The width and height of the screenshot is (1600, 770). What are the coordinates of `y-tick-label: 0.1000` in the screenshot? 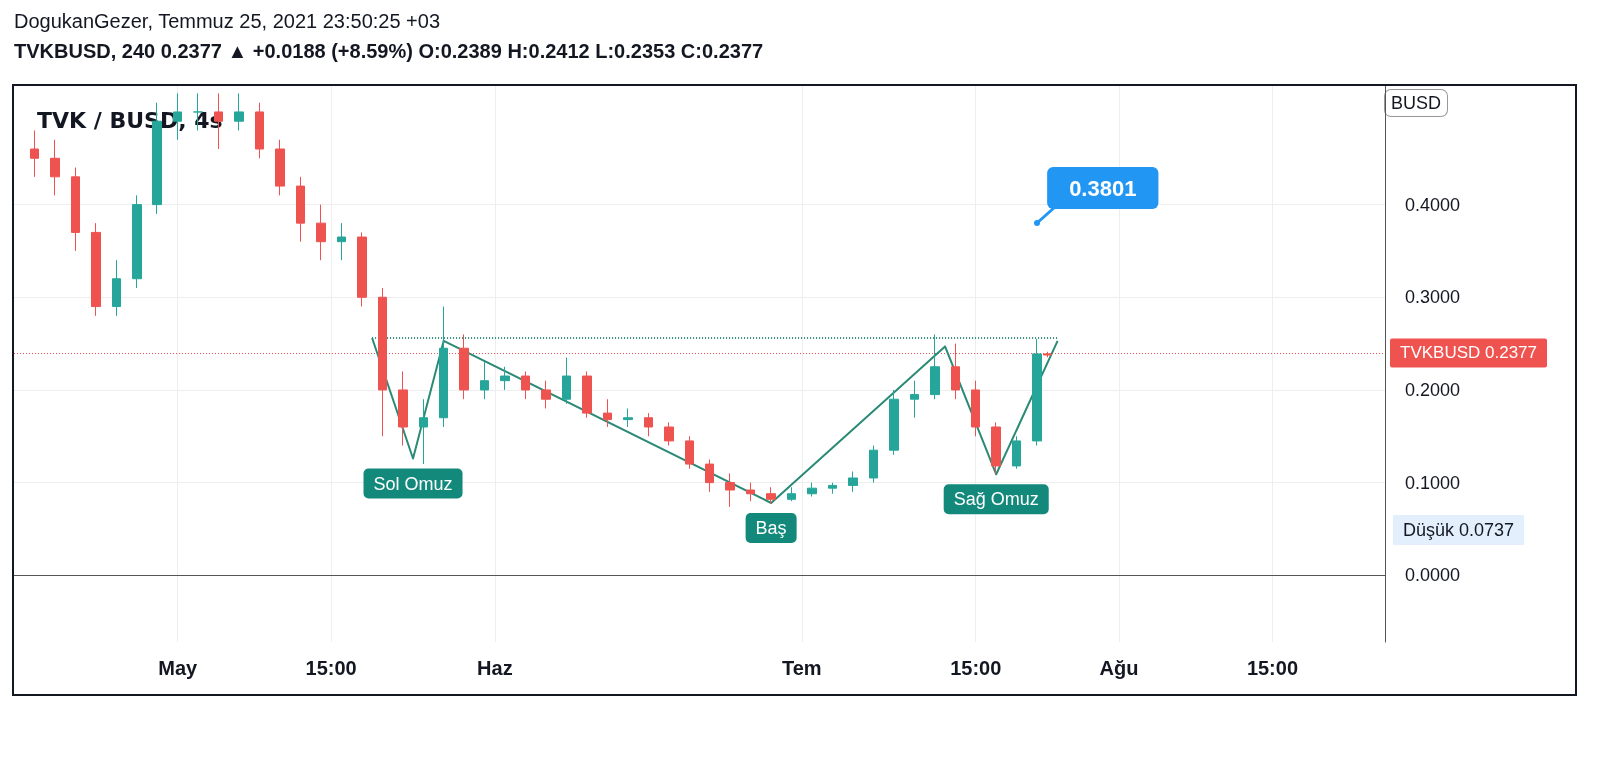 It's located at (1433, 482).